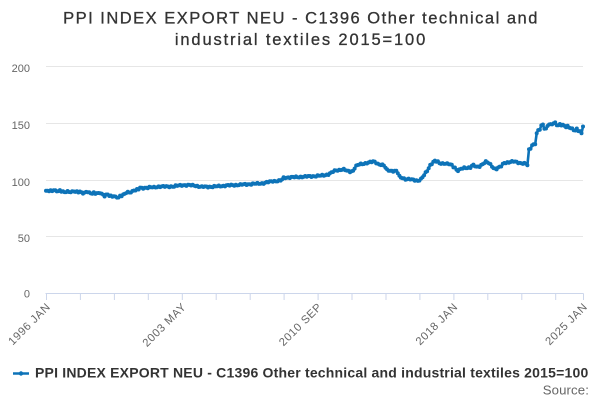 The image size is (600, 400). Describe the element at coordinates (301, 40) in the screenshot. I see `svg-text: industrial textiles 2015=100` at that location.